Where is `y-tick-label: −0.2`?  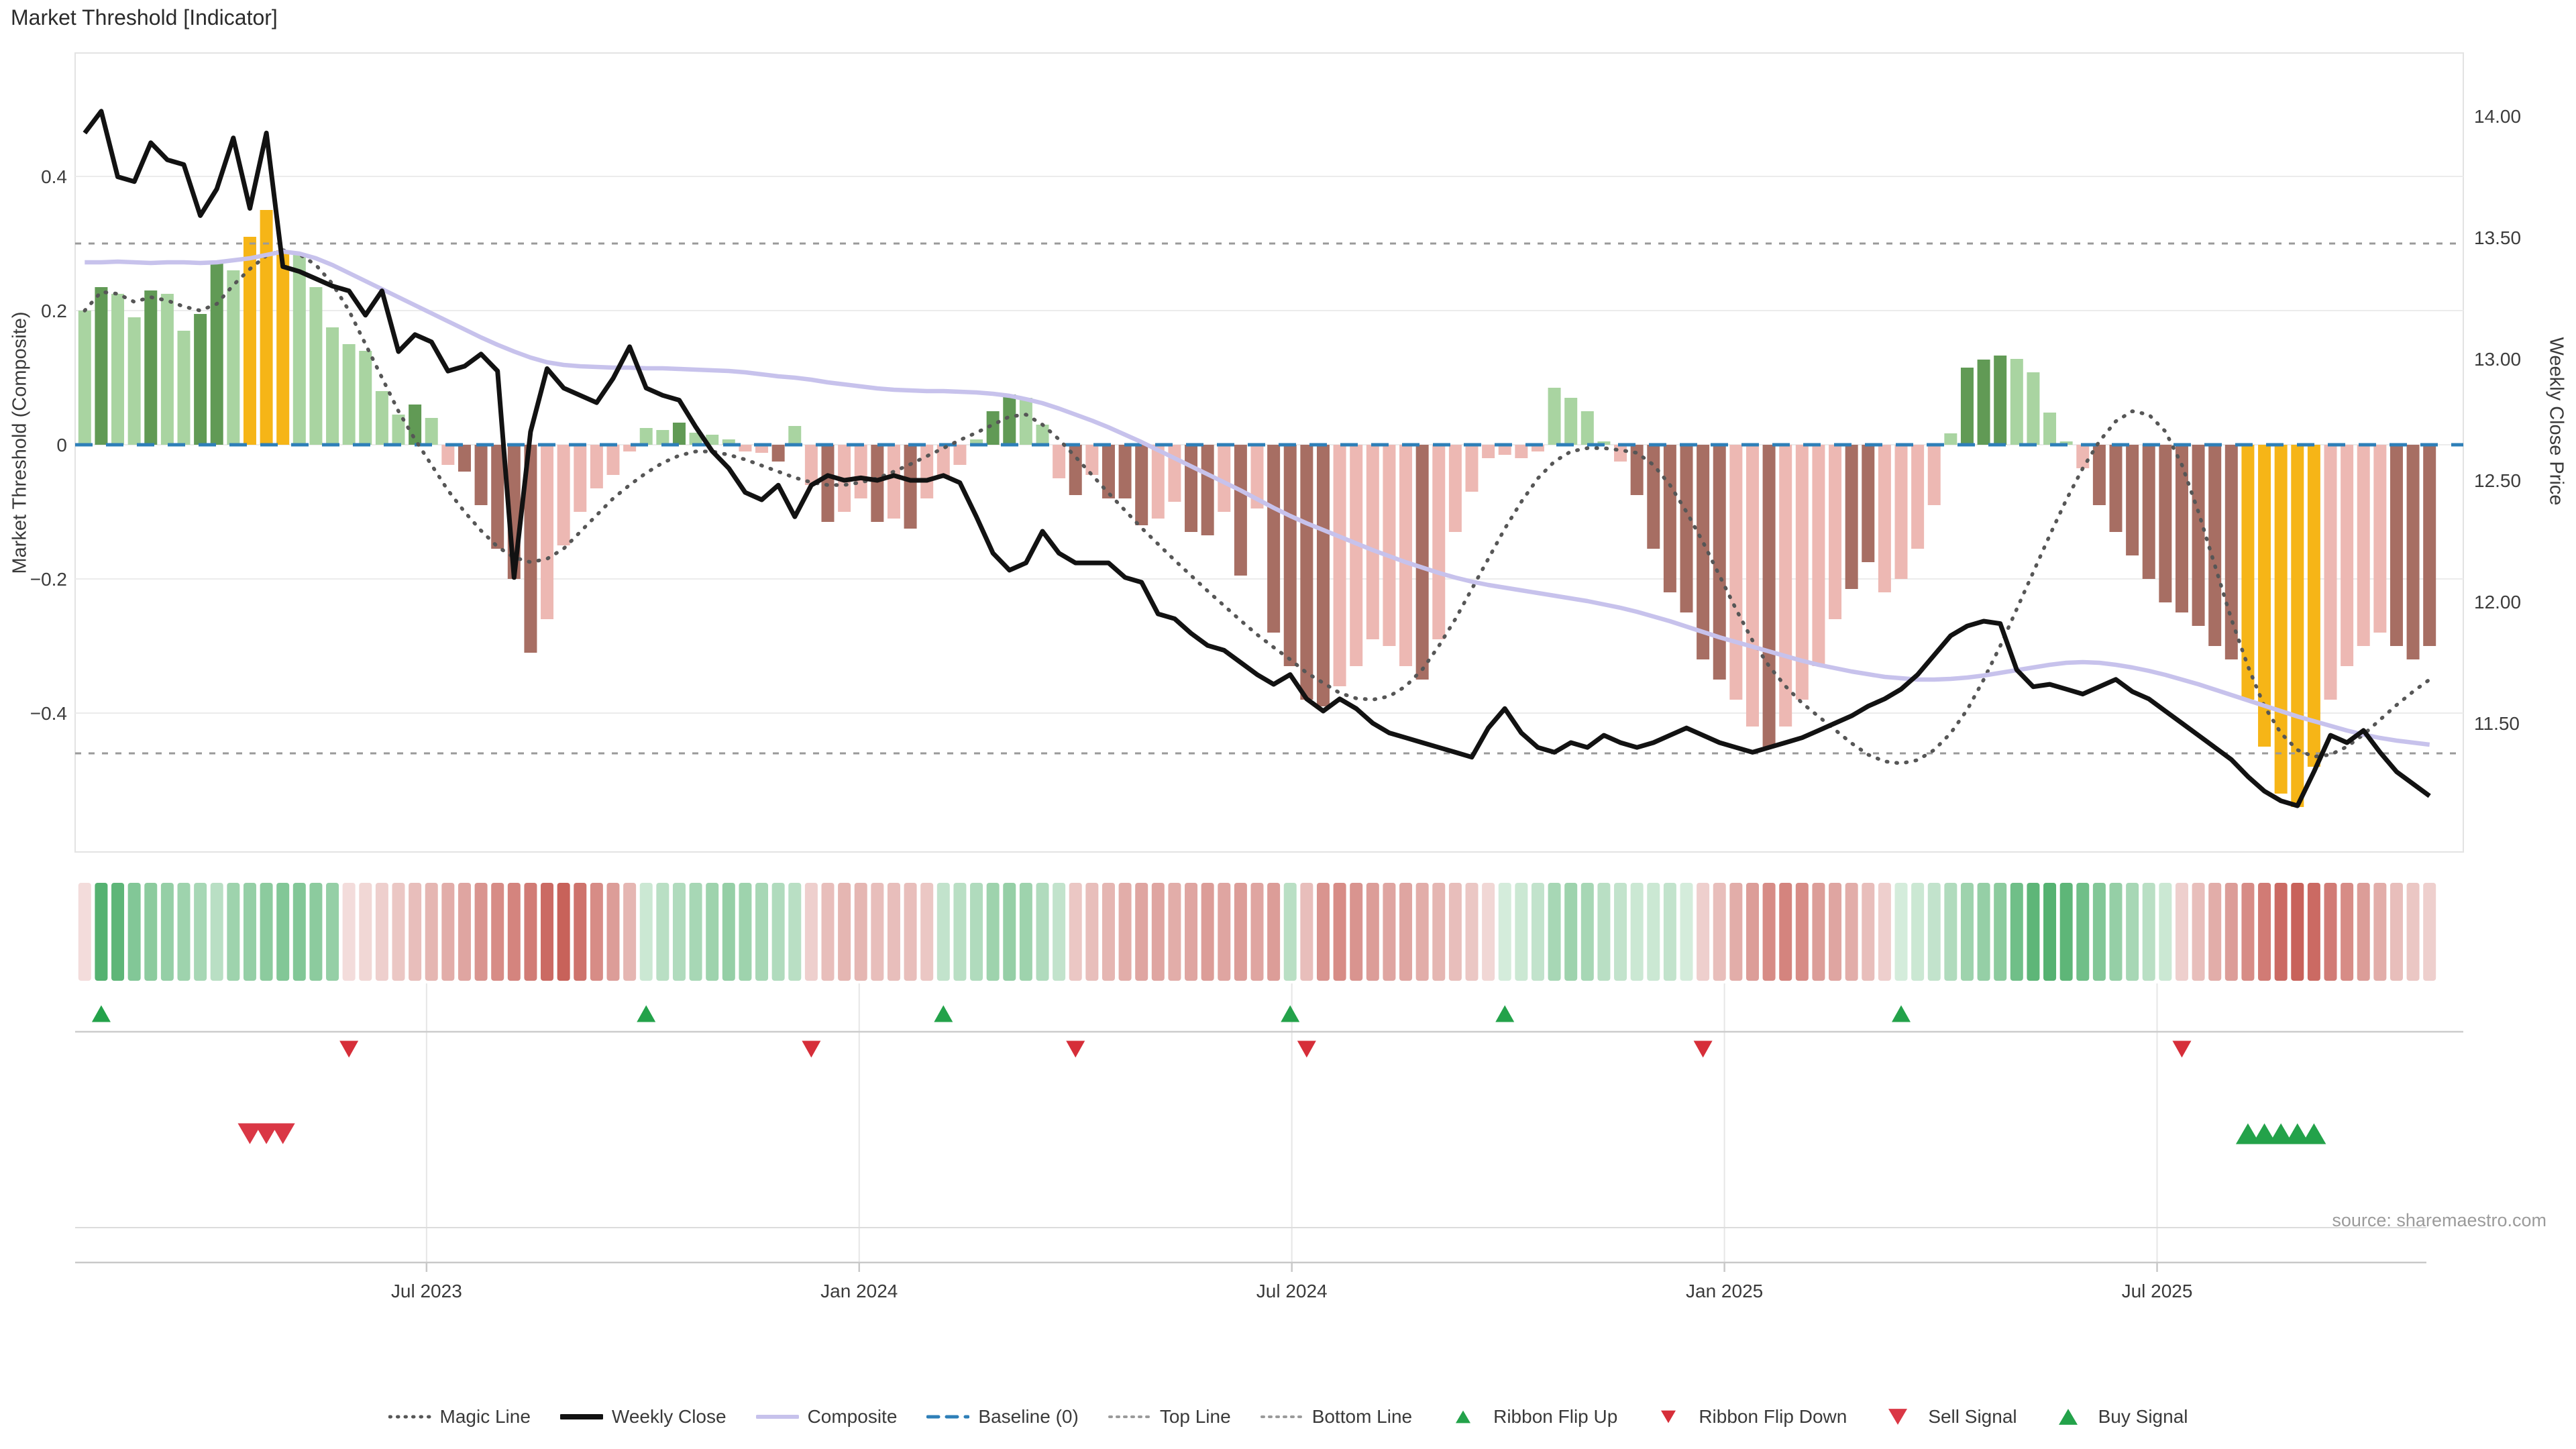
y-tick-label: −0.2 is located at coordinates (48, 579).